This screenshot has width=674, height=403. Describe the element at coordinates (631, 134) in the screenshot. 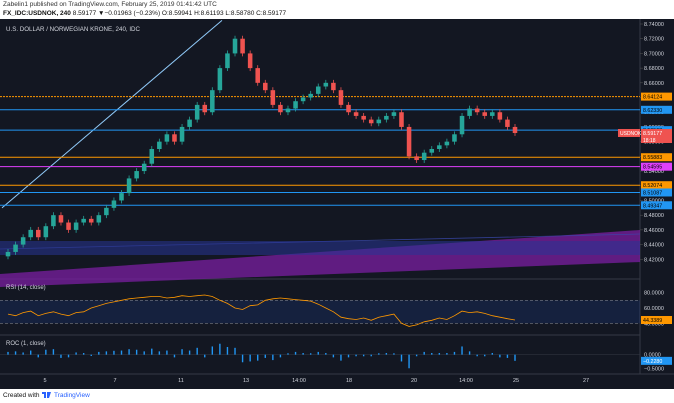

I see `symbol-badge-label: USDNOK` at that location.